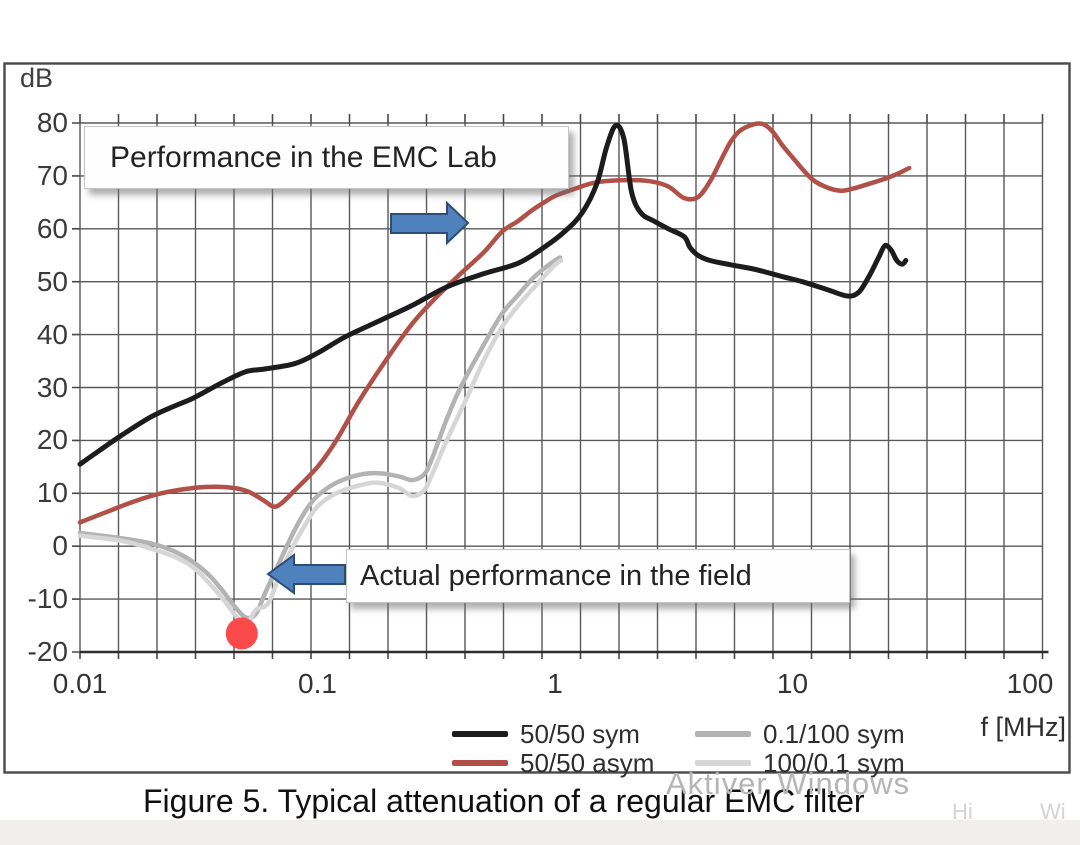  What do you see at coordinates (303, 157) in the screenshot?
I see `annotation-lab-text: Performance in the EMC Lab` at bounding box center [303, 157].